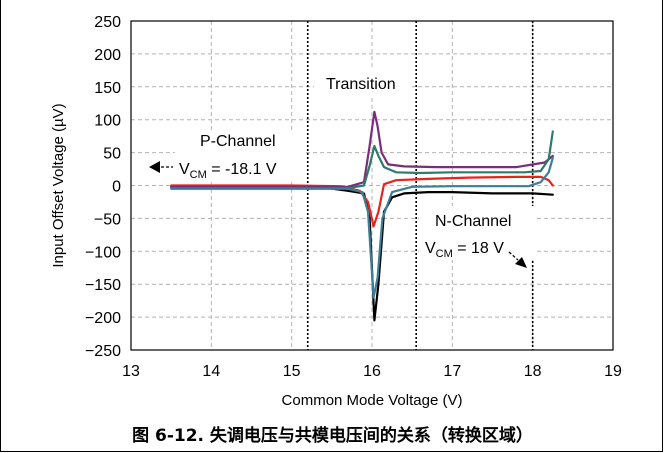 The height and width of the screenshot is (453, 664). I want to click on x-tick-label: 19, so click(613, 371).